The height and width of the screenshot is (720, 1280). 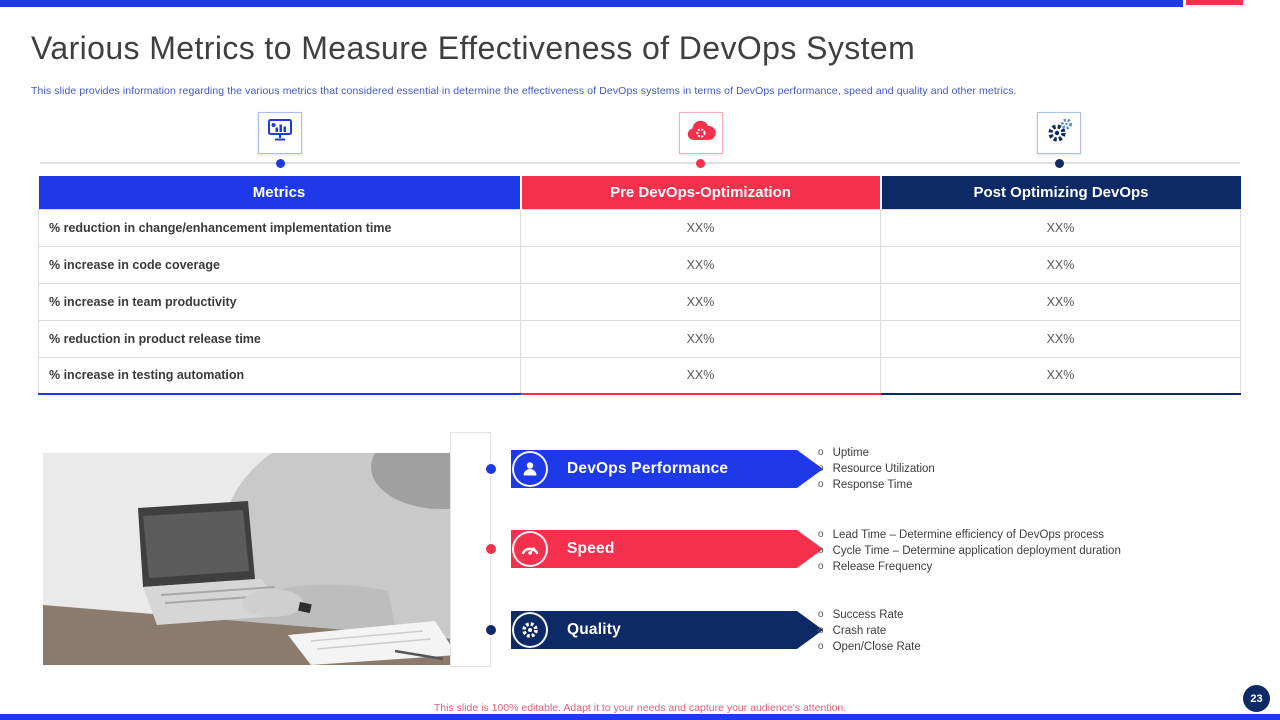 I want to click on timeline-dot-quality, so click(x=1059, y=163).